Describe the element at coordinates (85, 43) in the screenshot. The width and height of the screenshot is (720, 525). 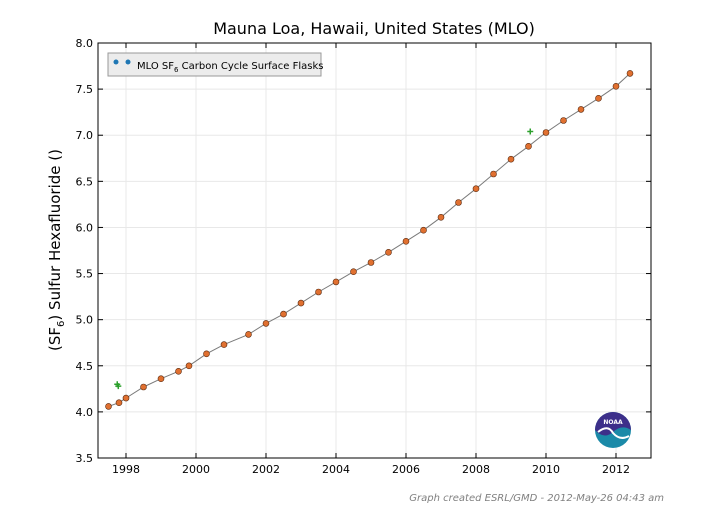
I see `y-tick-label: 8.0` at that location.